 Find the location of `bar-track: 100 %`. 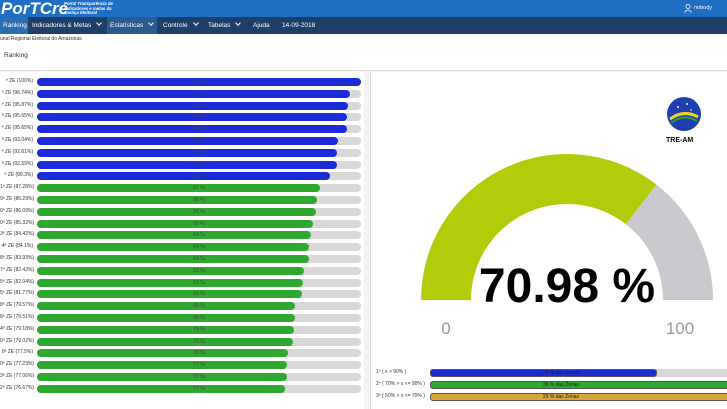

bar-track: 100 % is located at coordinates (199, 82).